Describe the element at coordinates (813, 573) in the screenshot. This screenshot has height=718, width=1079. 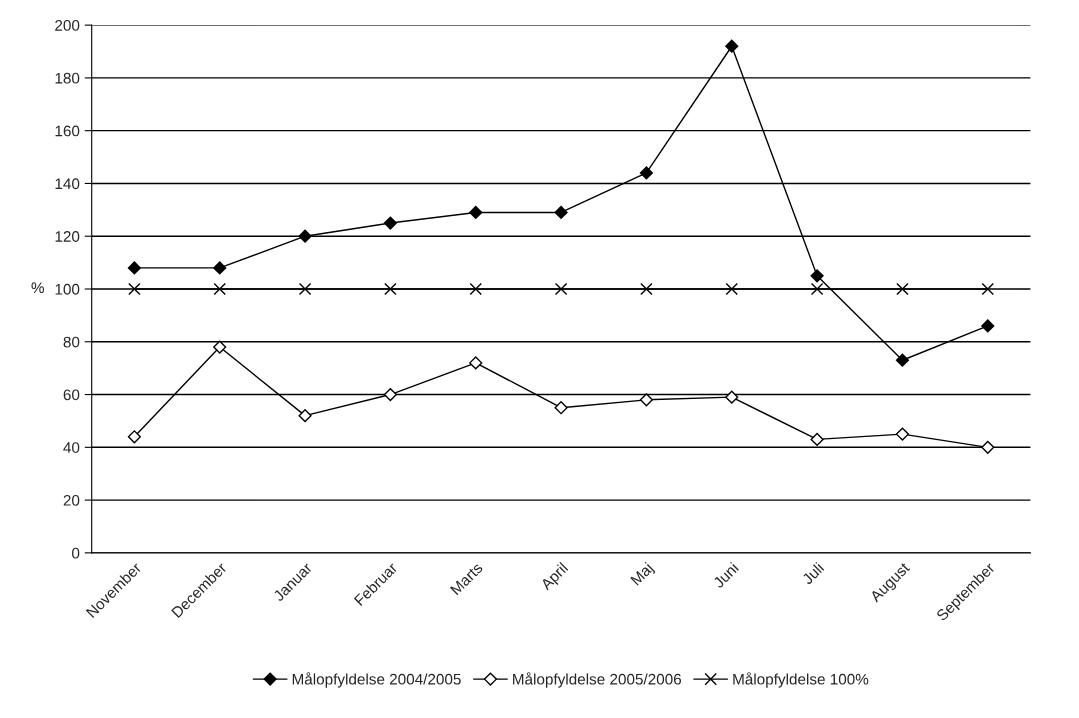
I see `x-tick-label: Juli` at that location.